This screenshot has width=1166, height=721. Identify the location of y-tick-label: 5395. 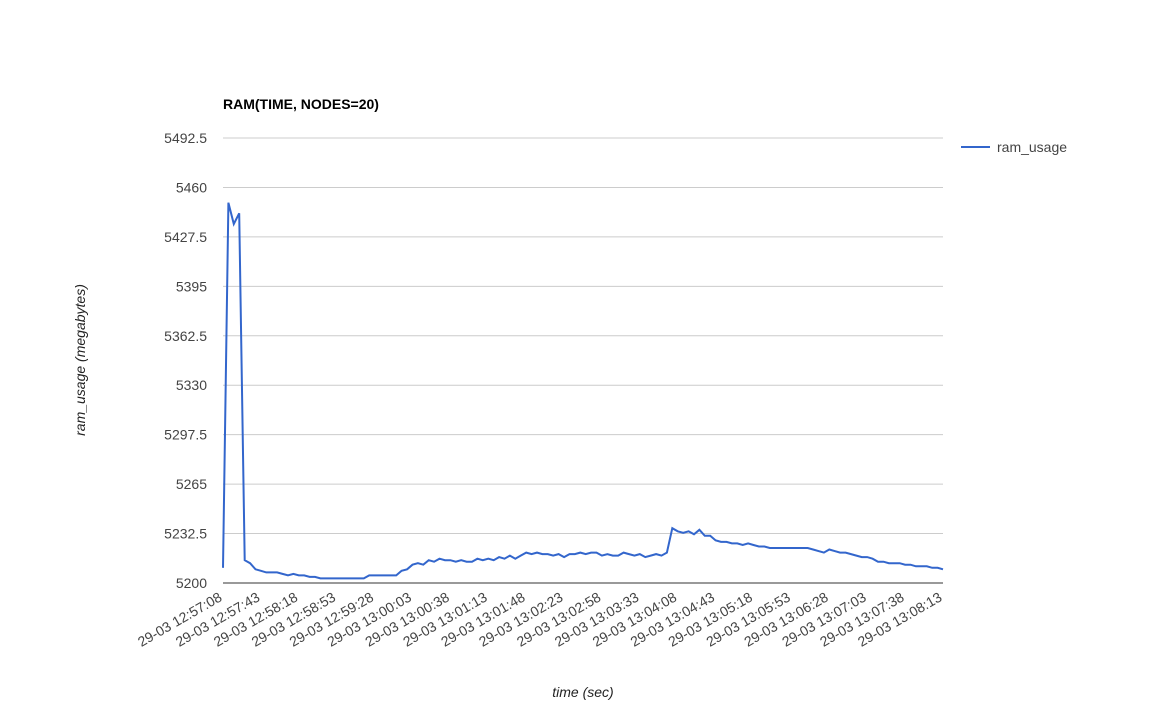
(191, 286).